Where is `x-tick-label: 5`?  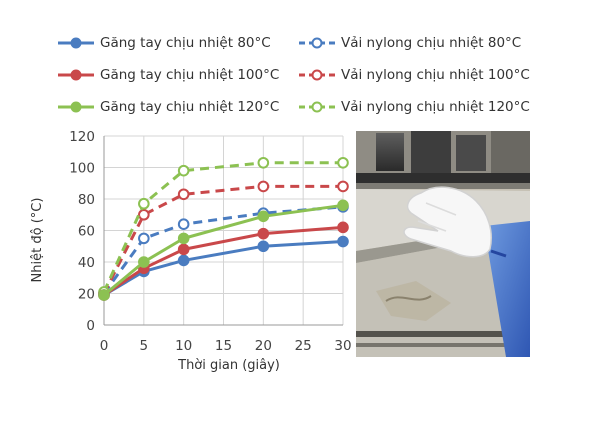 x-tick-label: 5 is located at coordinates (144, 346).